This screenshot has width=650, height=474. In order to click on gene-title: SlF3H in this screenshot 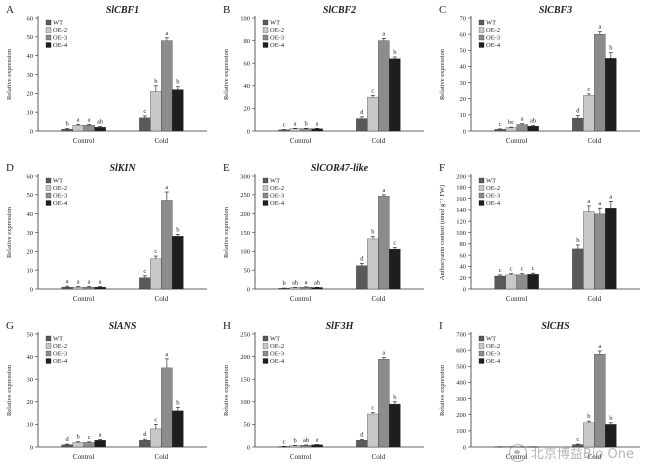, I will do `click(340, 326)`.